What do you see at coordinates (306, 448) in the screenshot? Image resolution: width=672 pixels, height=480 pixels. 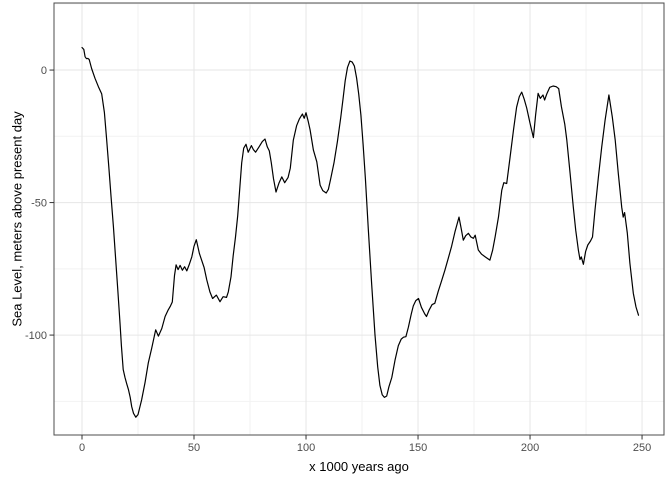 I see `x-tick-label: 100` at bounding box center [306, 448].